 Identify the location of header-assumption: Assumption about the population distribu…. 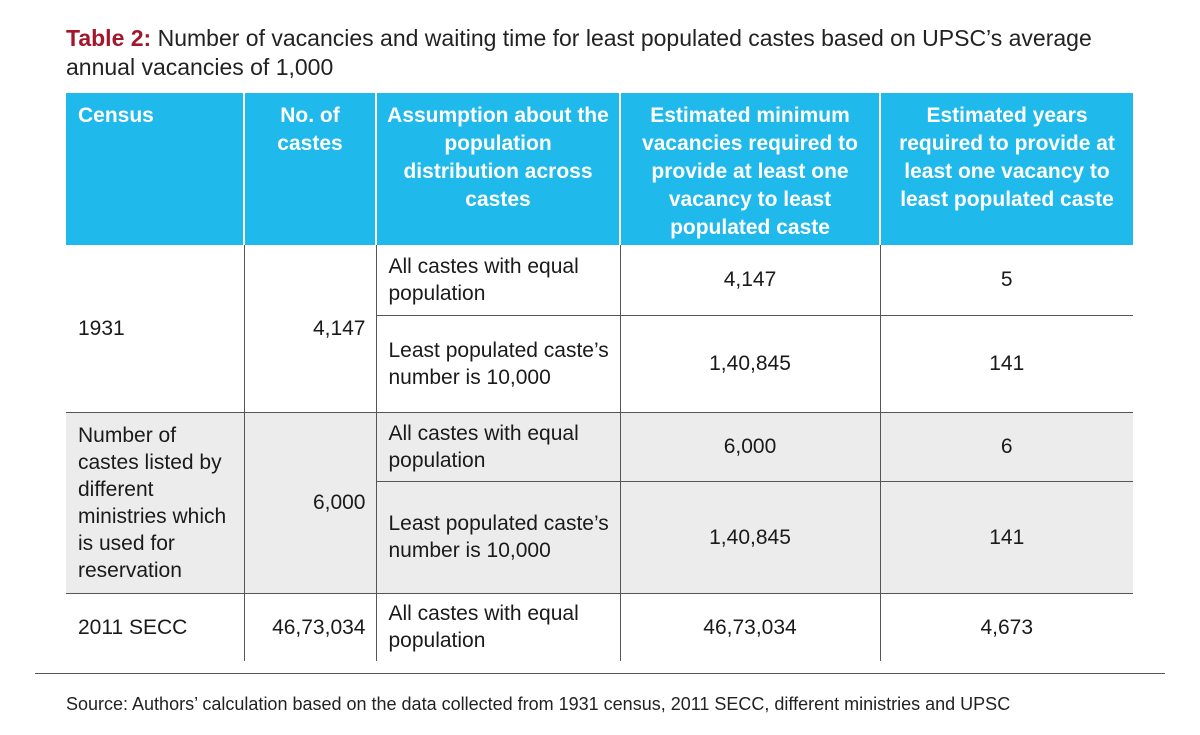
(497, 169).